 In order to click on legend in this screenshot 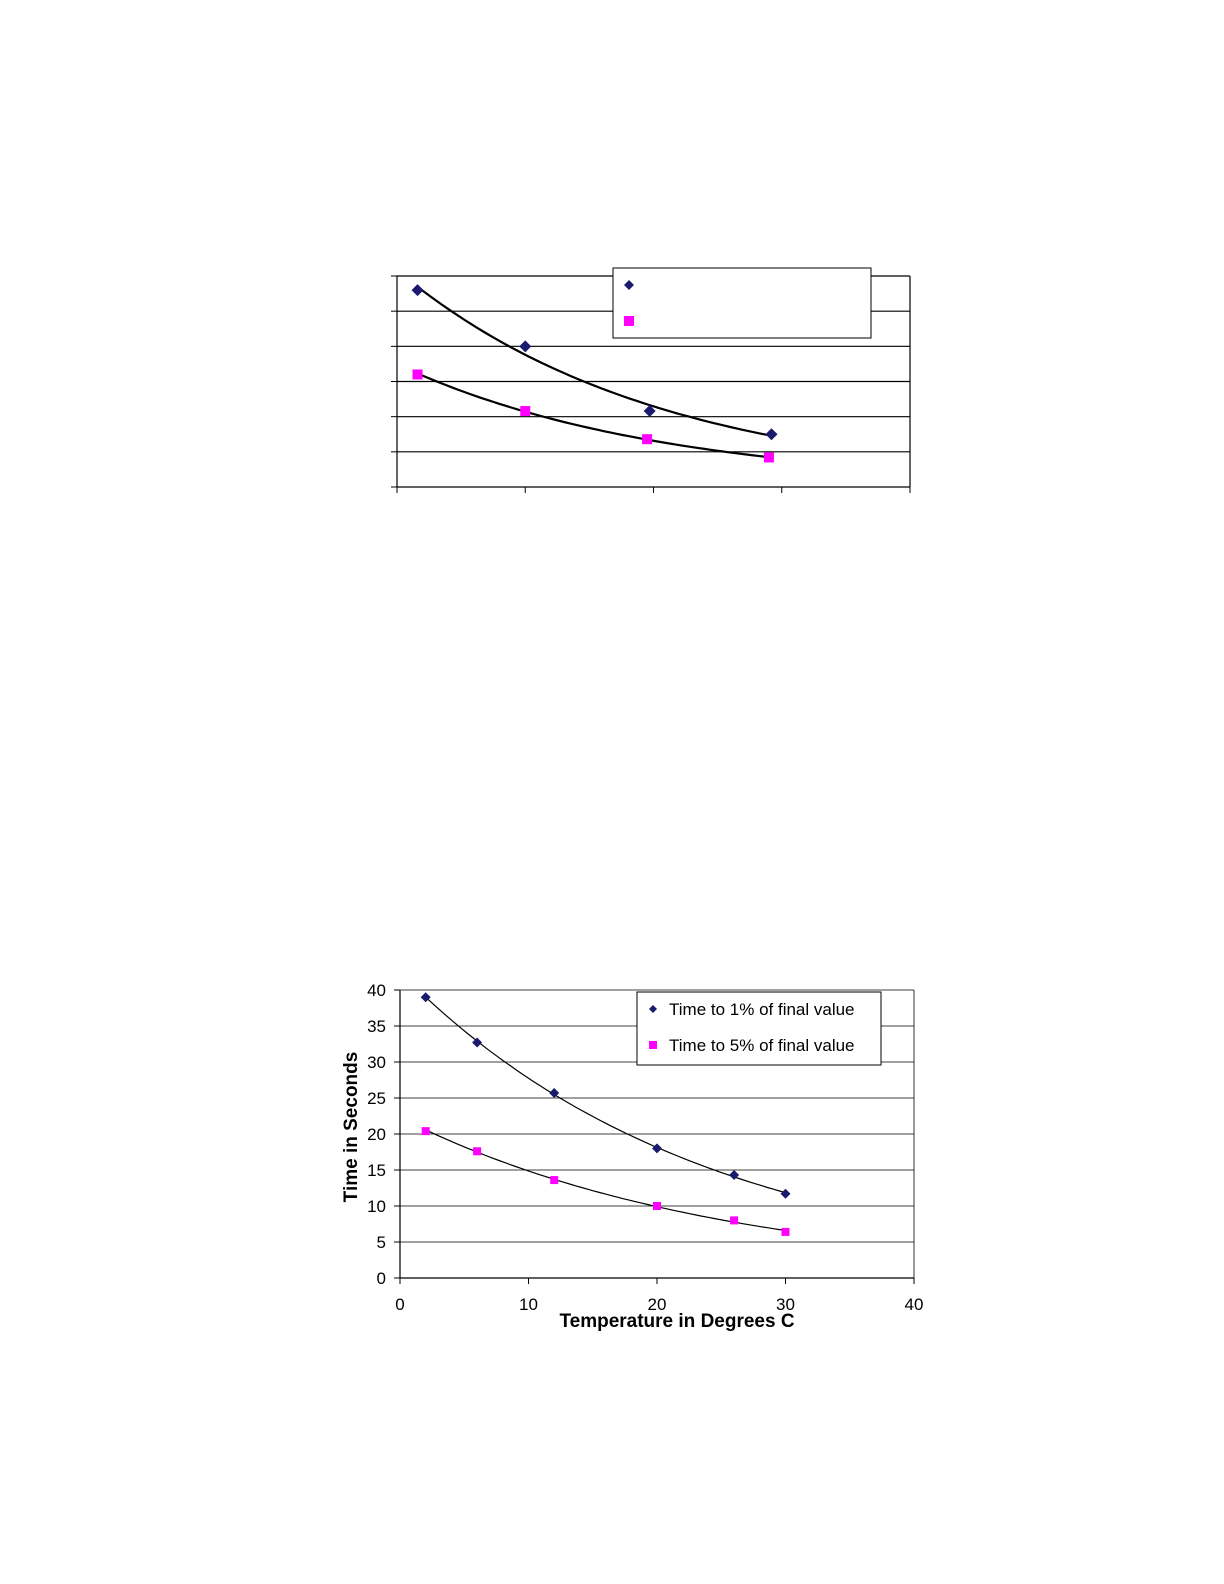, I will do `click(742, 303)`.